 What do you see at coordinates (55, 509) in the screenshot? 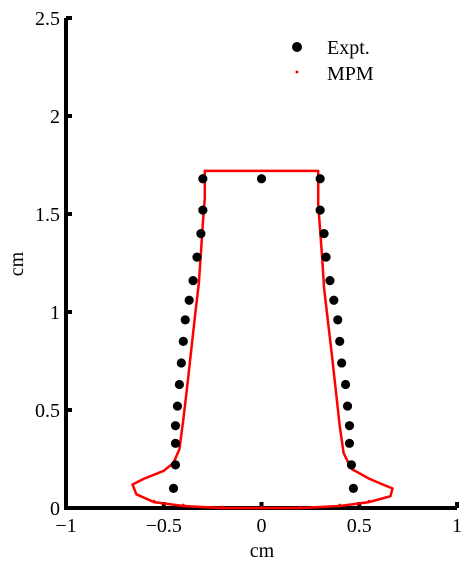
I see `y-tick-label: 0` at bounding box center [55, 509].